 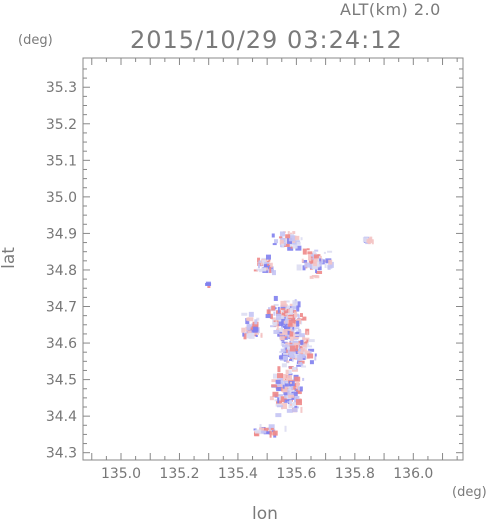 What do you see at coordinates (121, 474) in the screenshot?
I see `x-tick-label: 135.0` at bounding box center [121, 474].